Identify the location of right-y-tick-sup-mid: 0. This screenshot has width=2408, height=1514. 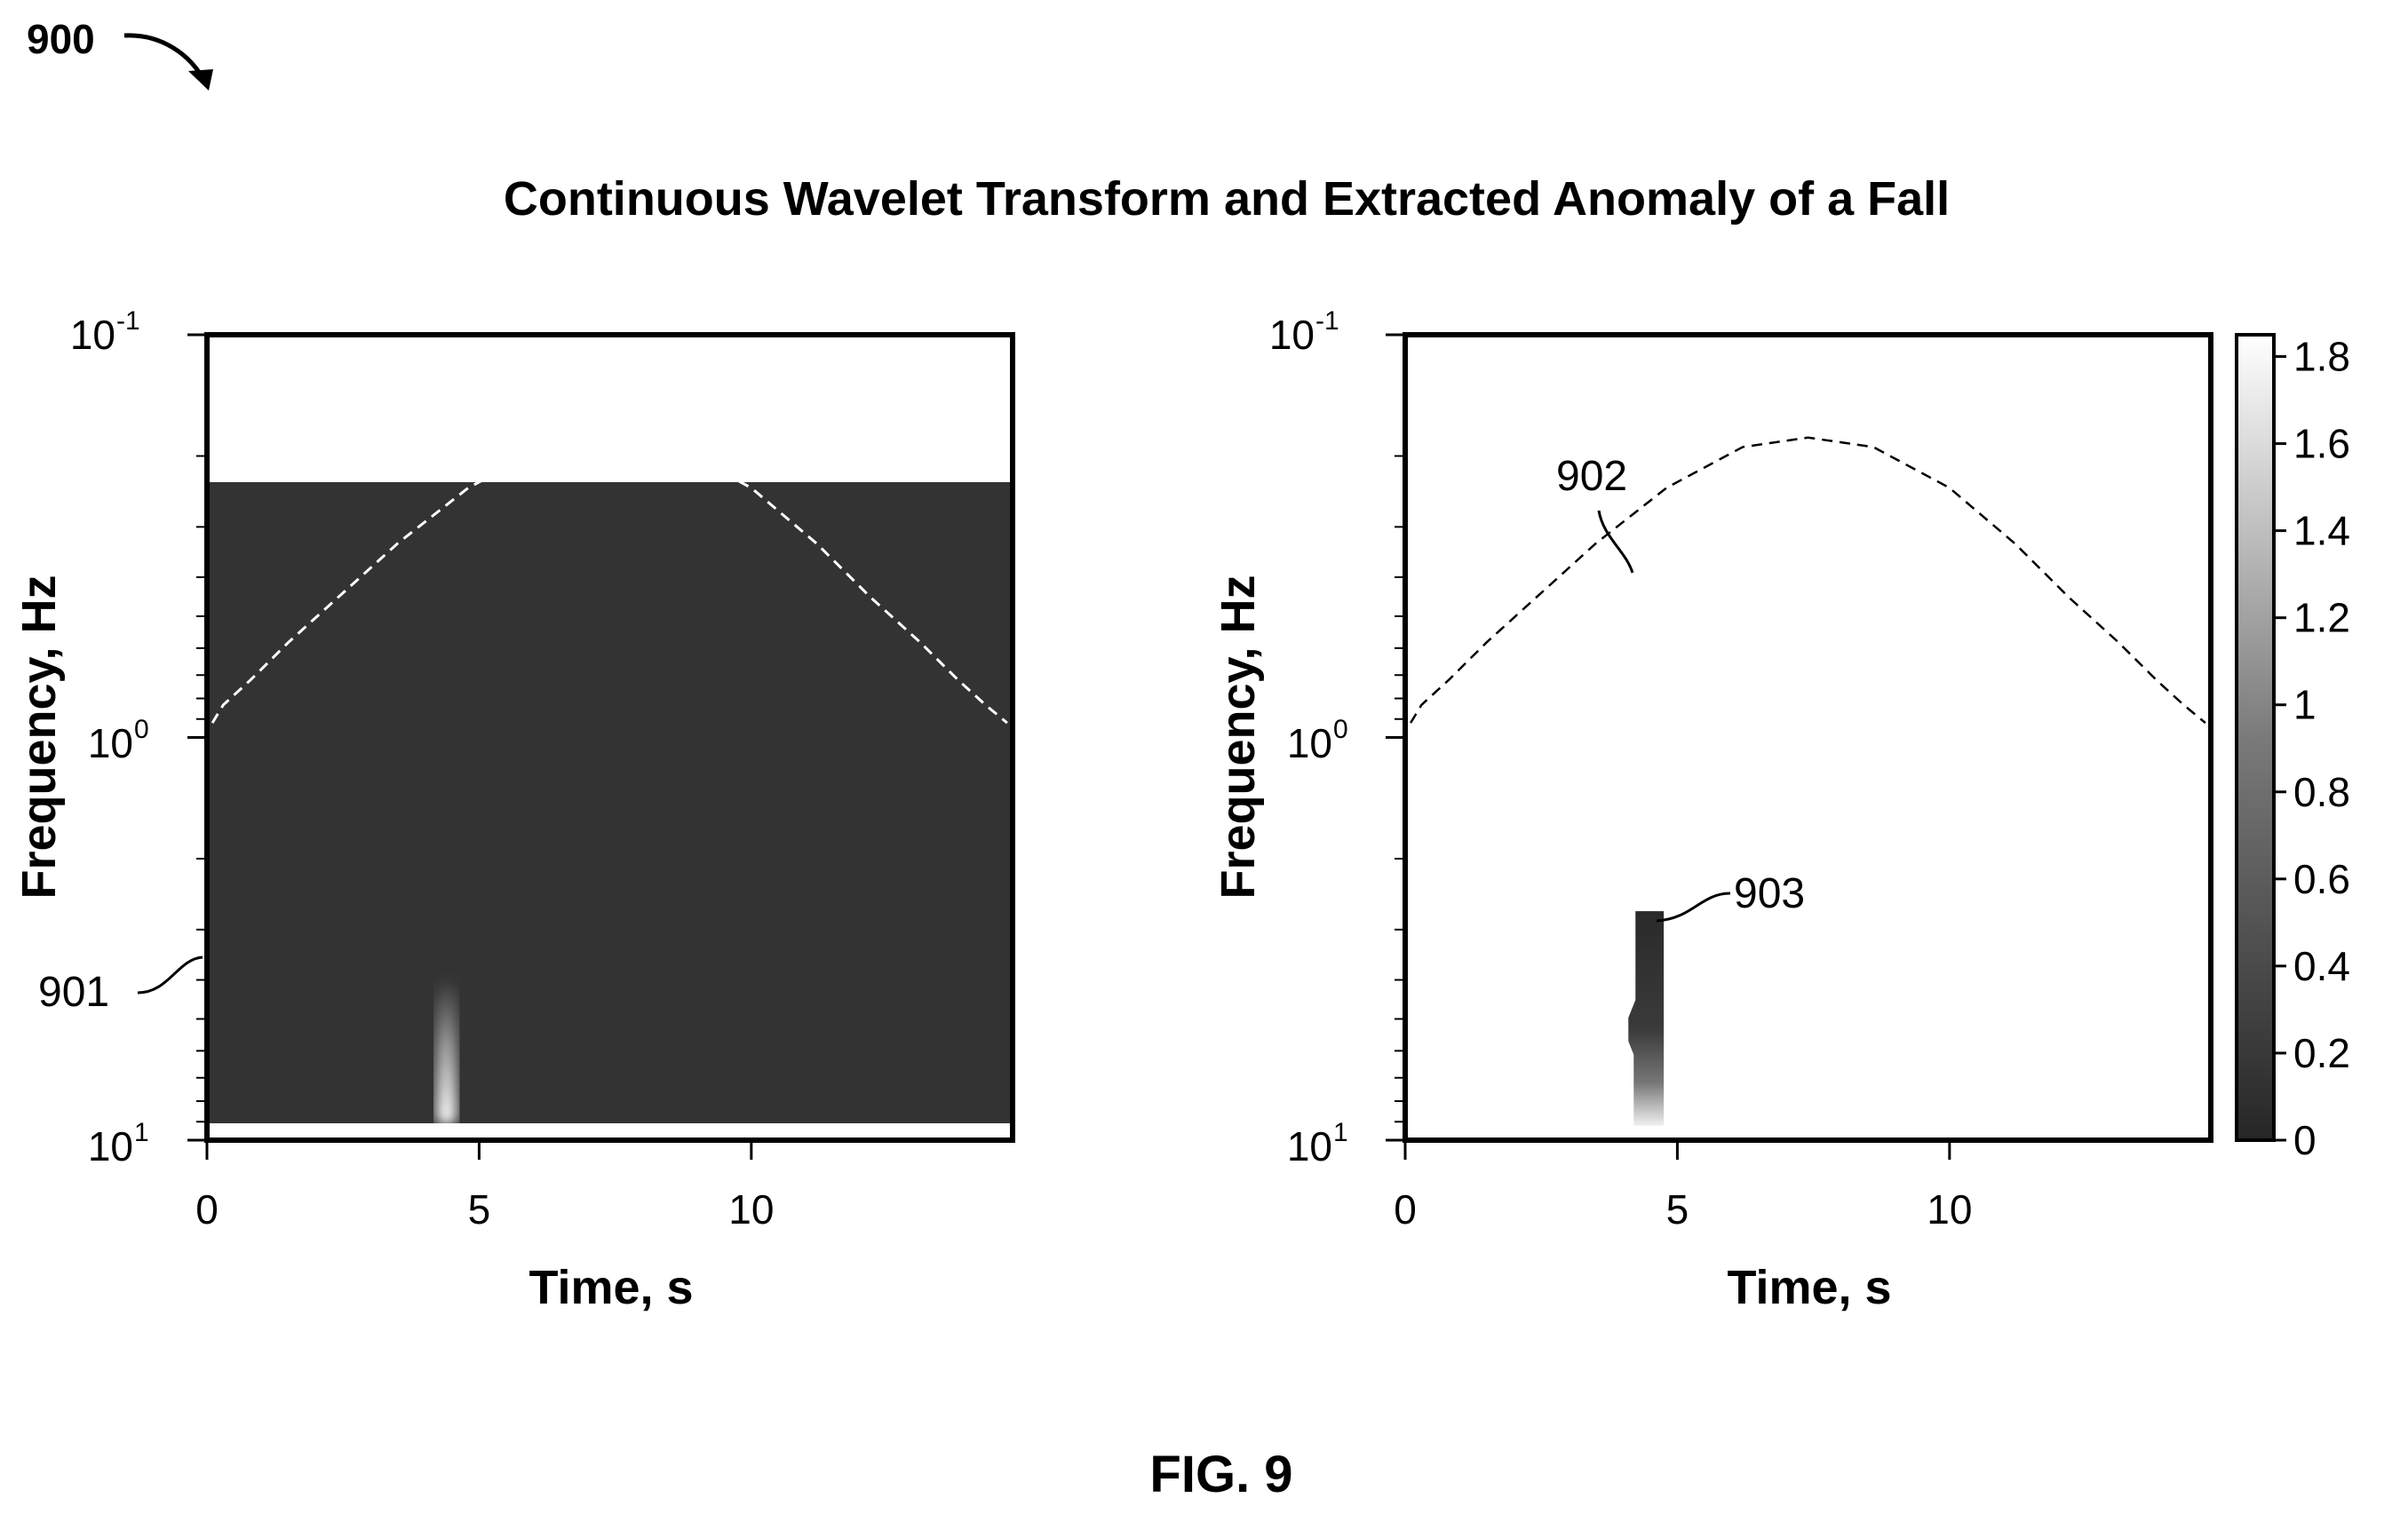
(1341, 729).